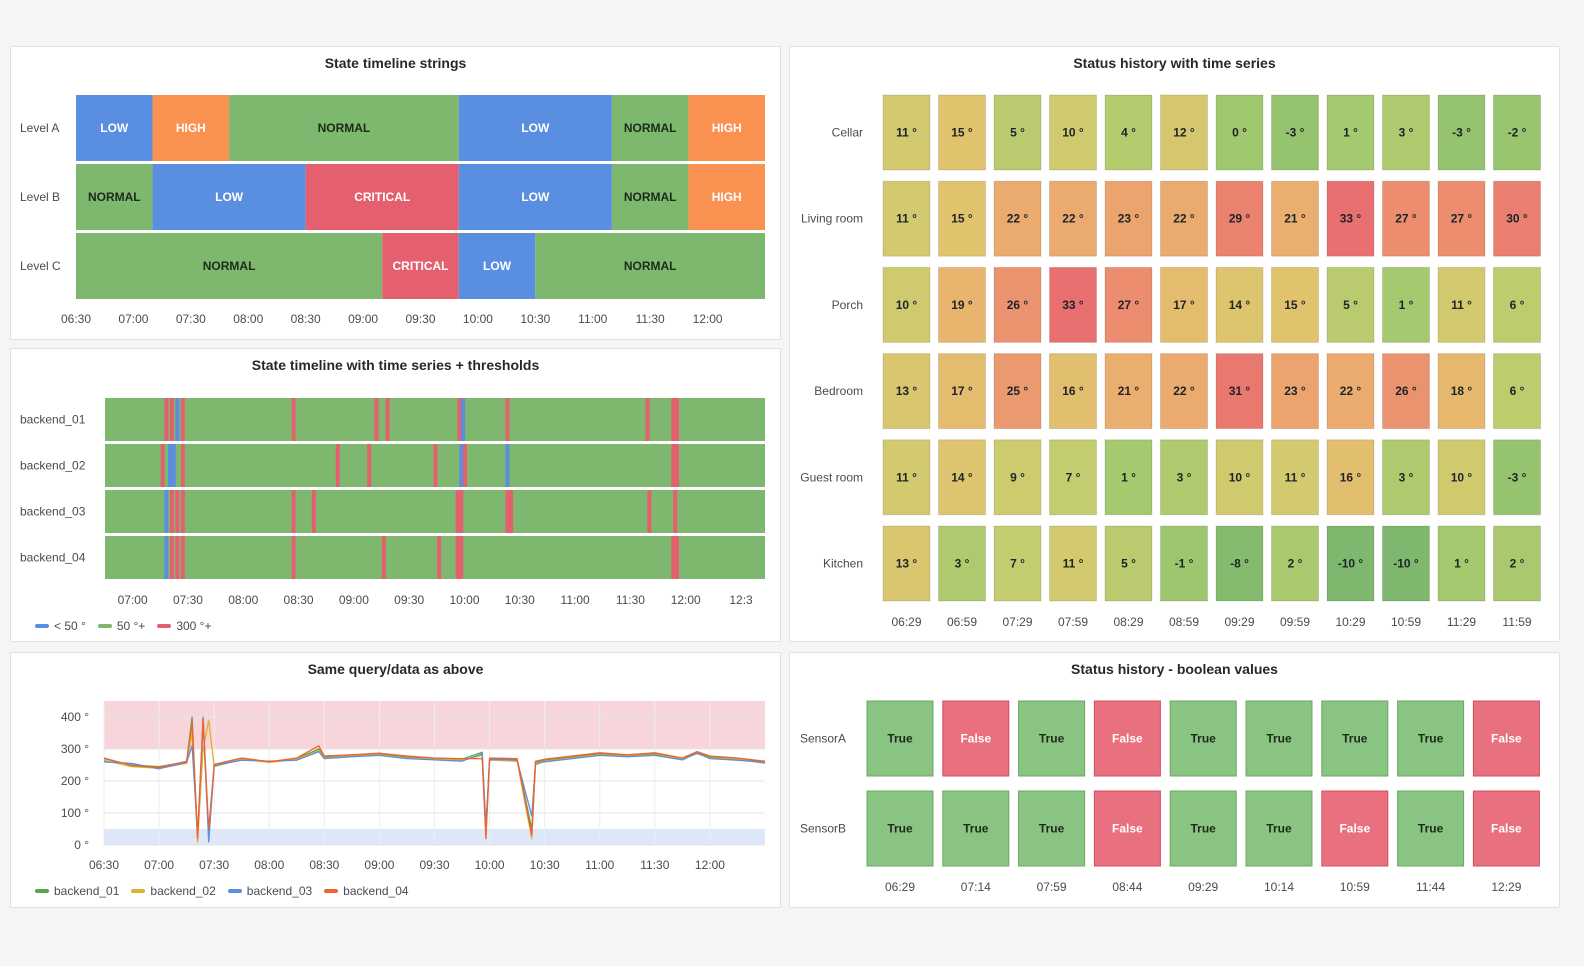  I want to click on panel-title: Status history - boolean values, so click(1174, 669).